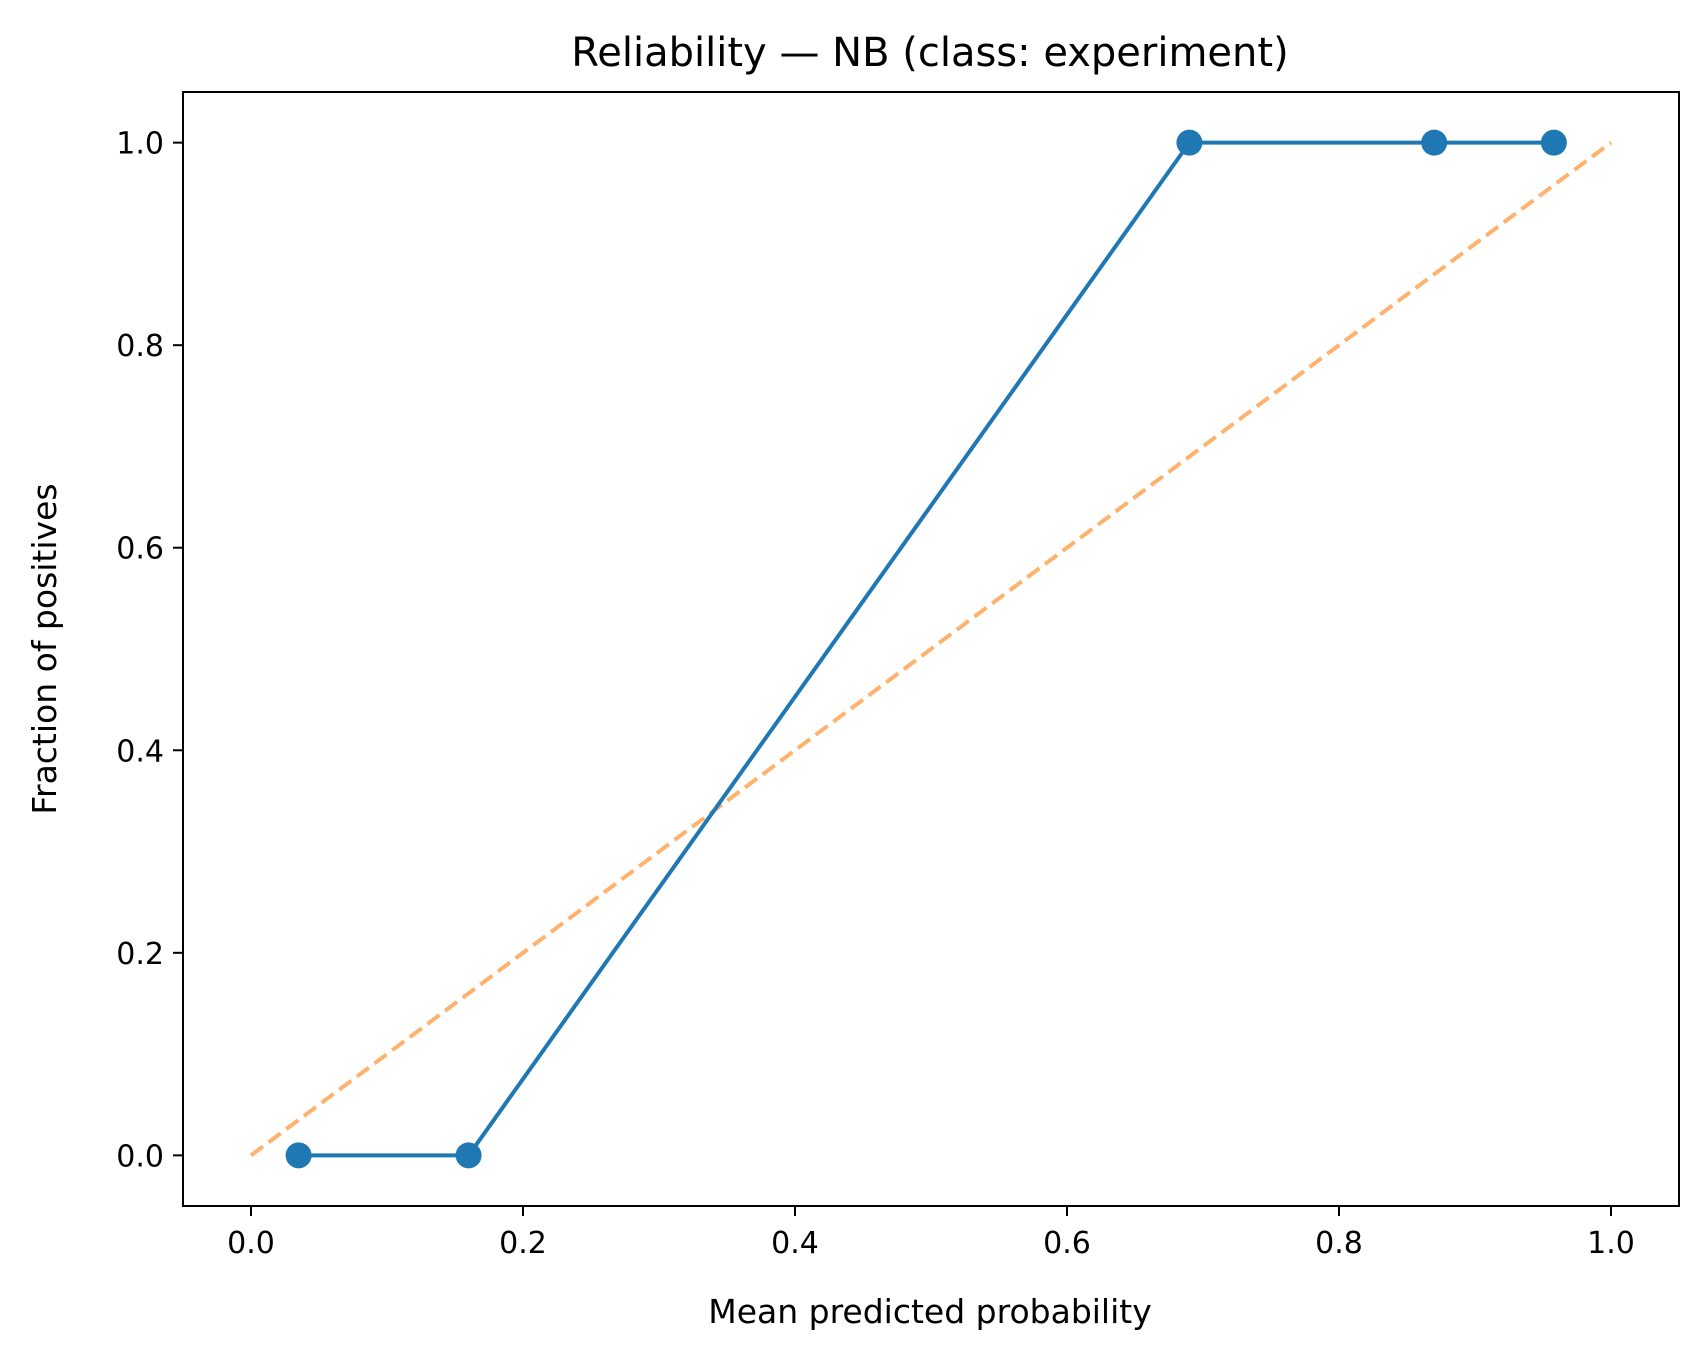  Describe the element at coordinates (931, 1233) in the screenshot. I see `x-axis-ticks: 0.0 0.2 0.4 0.6 0.8 1.0` at that location.